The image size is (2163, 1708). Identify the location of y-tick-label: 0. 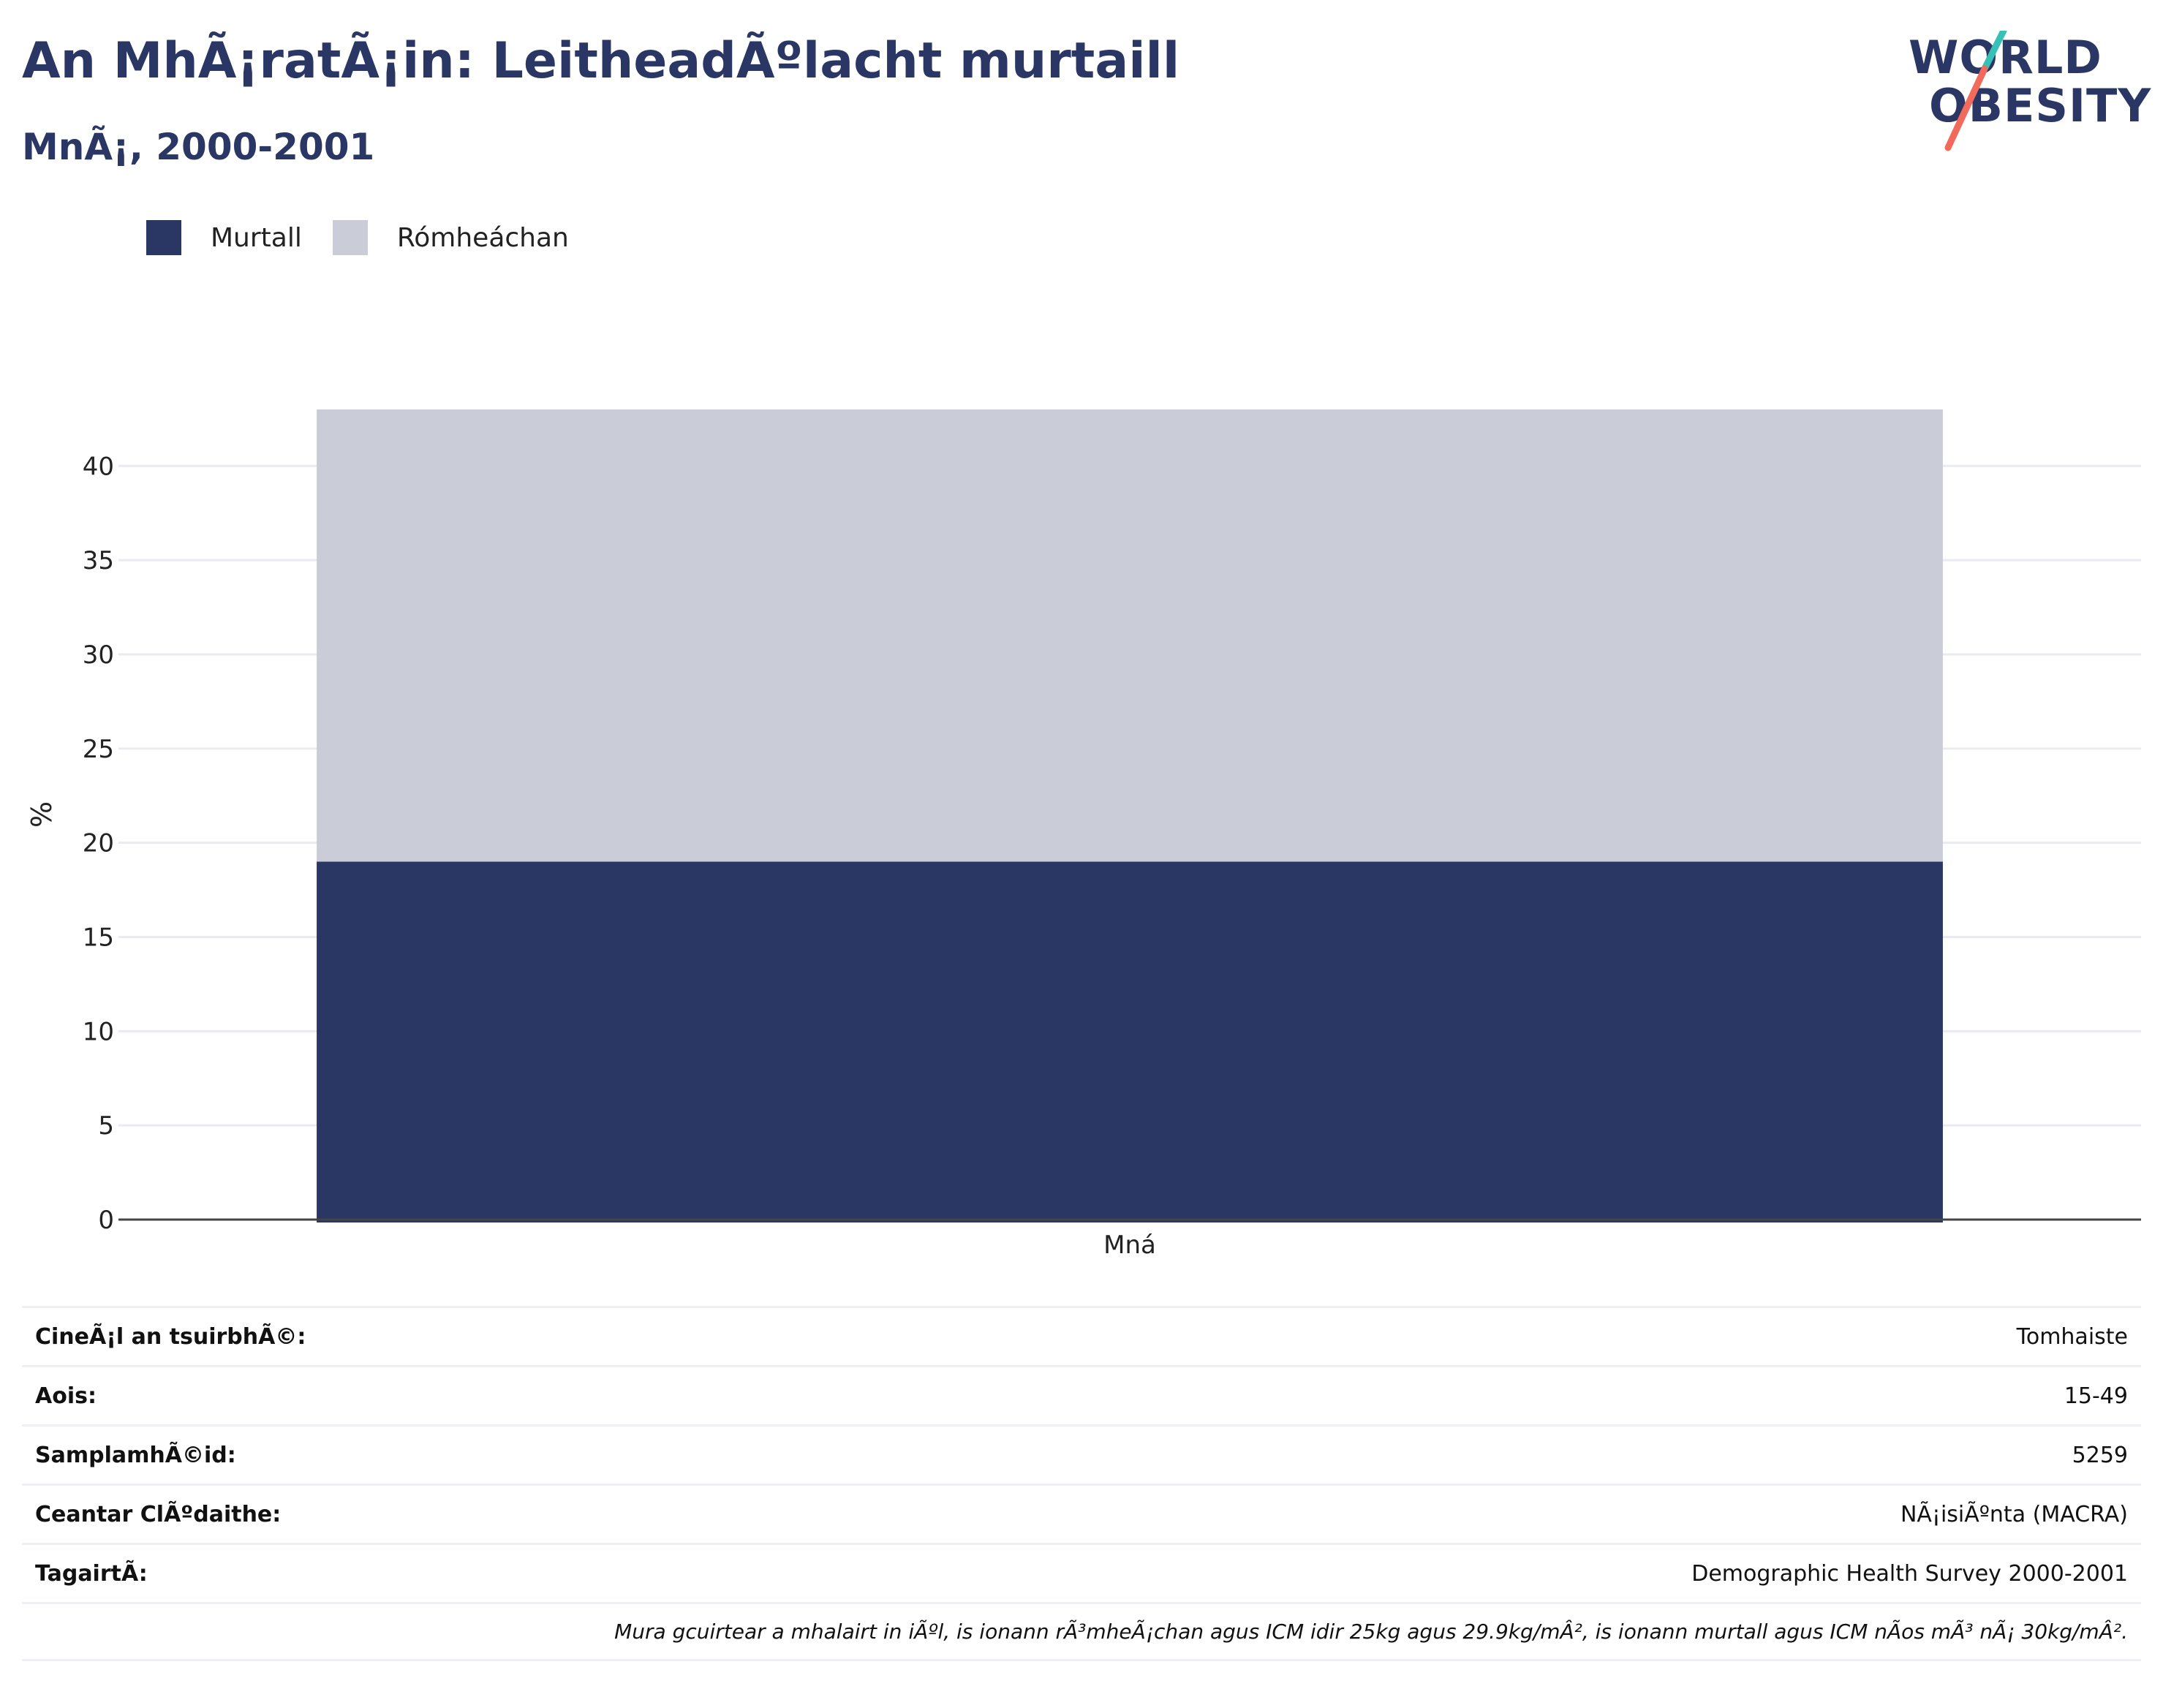
(106, 1220).